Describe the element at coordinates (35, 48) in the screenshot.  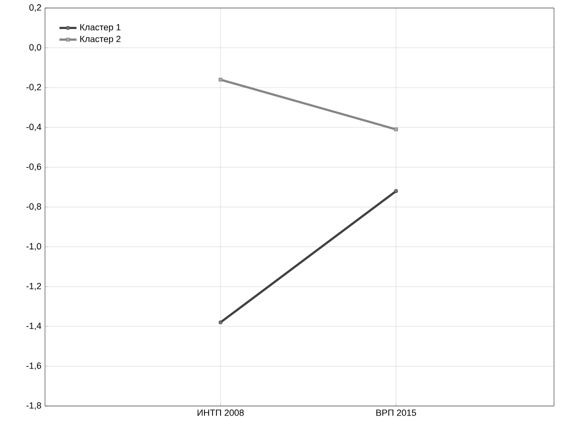
I see `y-tick-label: 0,0` at that location.